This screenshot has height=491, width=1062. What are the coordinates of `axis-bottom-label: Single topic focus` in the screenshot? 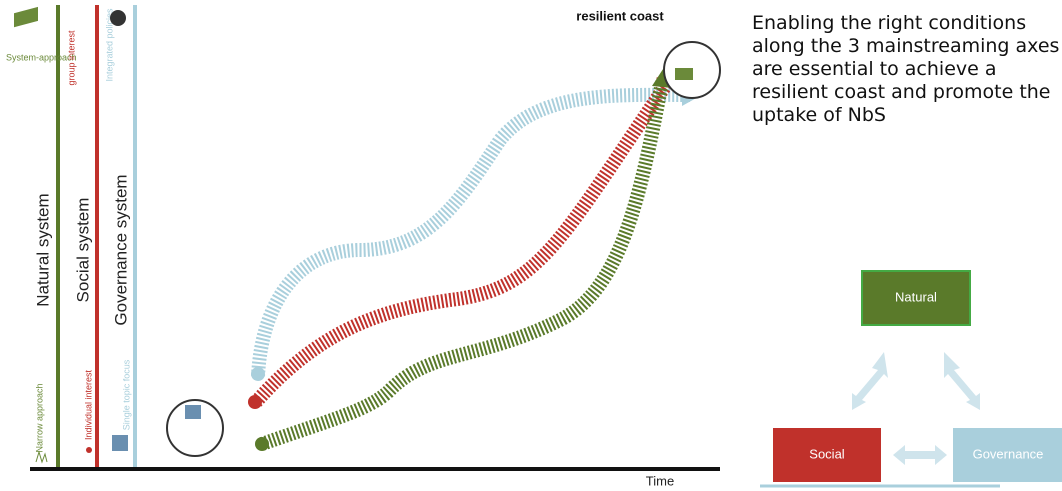 It's located at (126, 394).